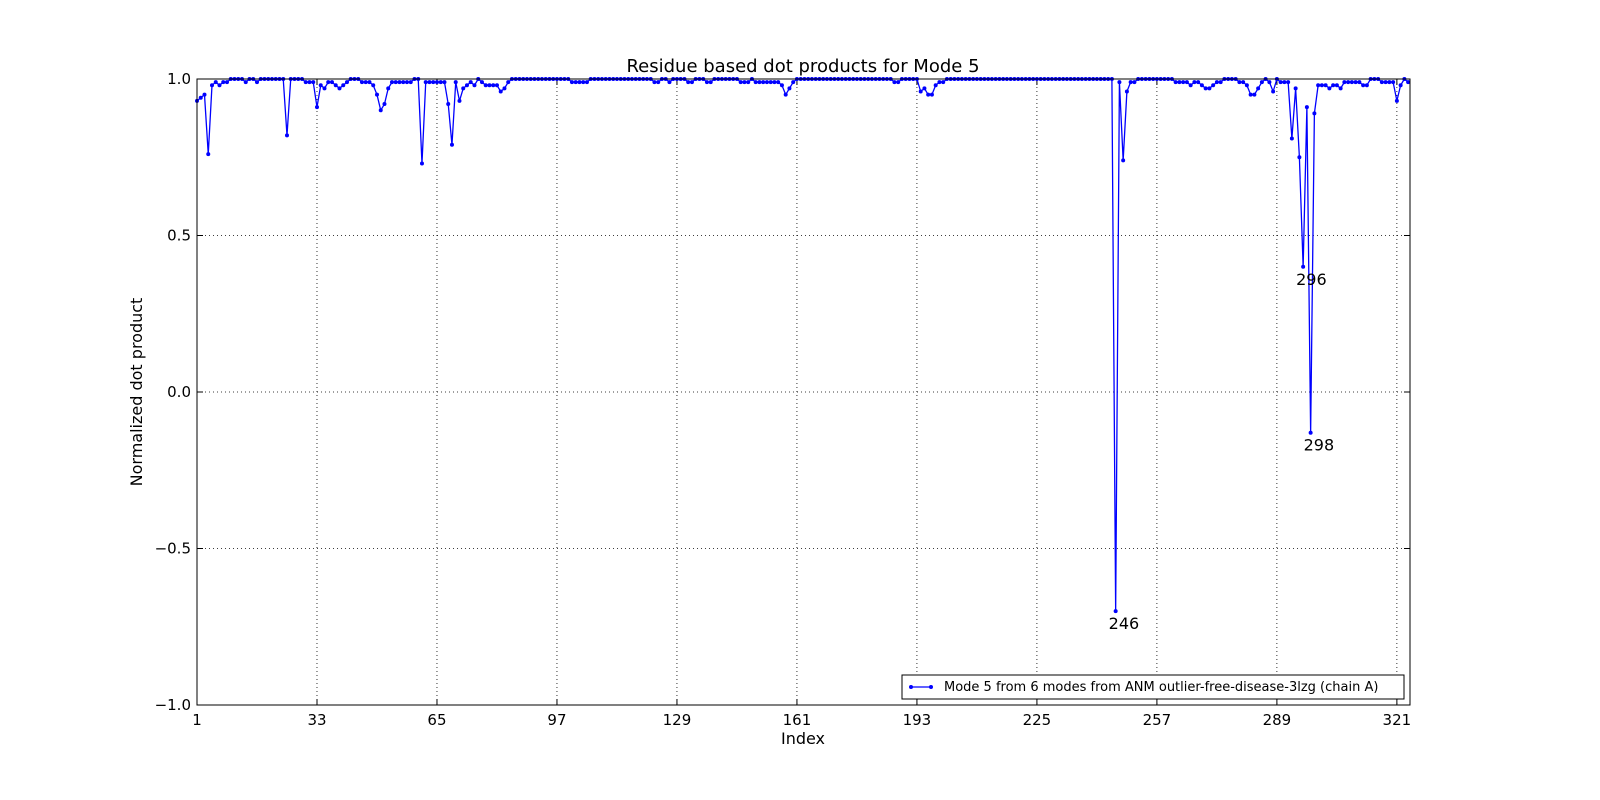  Describe the element at coordinates (1157, 720) in the screenshot. I see `x-tick-label: 257` at that location.